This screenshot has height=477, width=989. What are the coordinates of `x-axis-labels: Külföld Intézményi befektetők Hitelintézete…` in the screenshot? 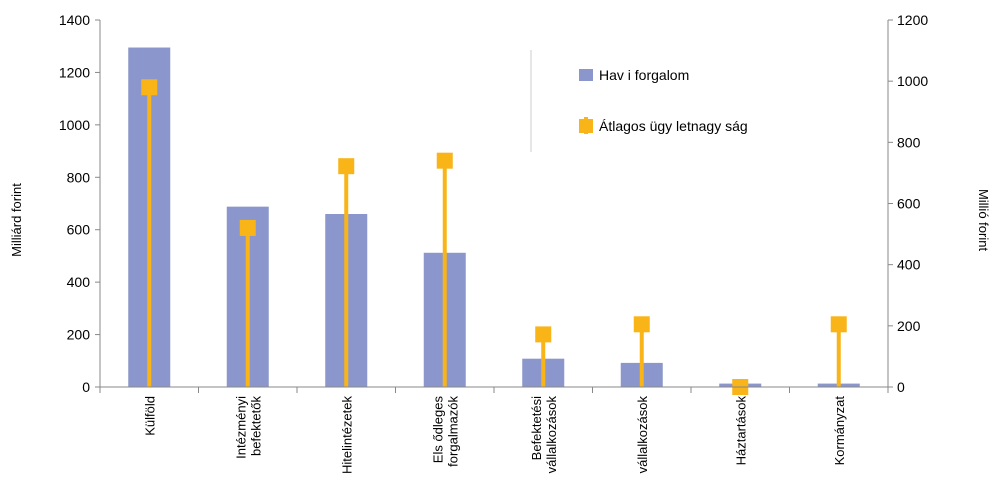 It's located at (494, 435).